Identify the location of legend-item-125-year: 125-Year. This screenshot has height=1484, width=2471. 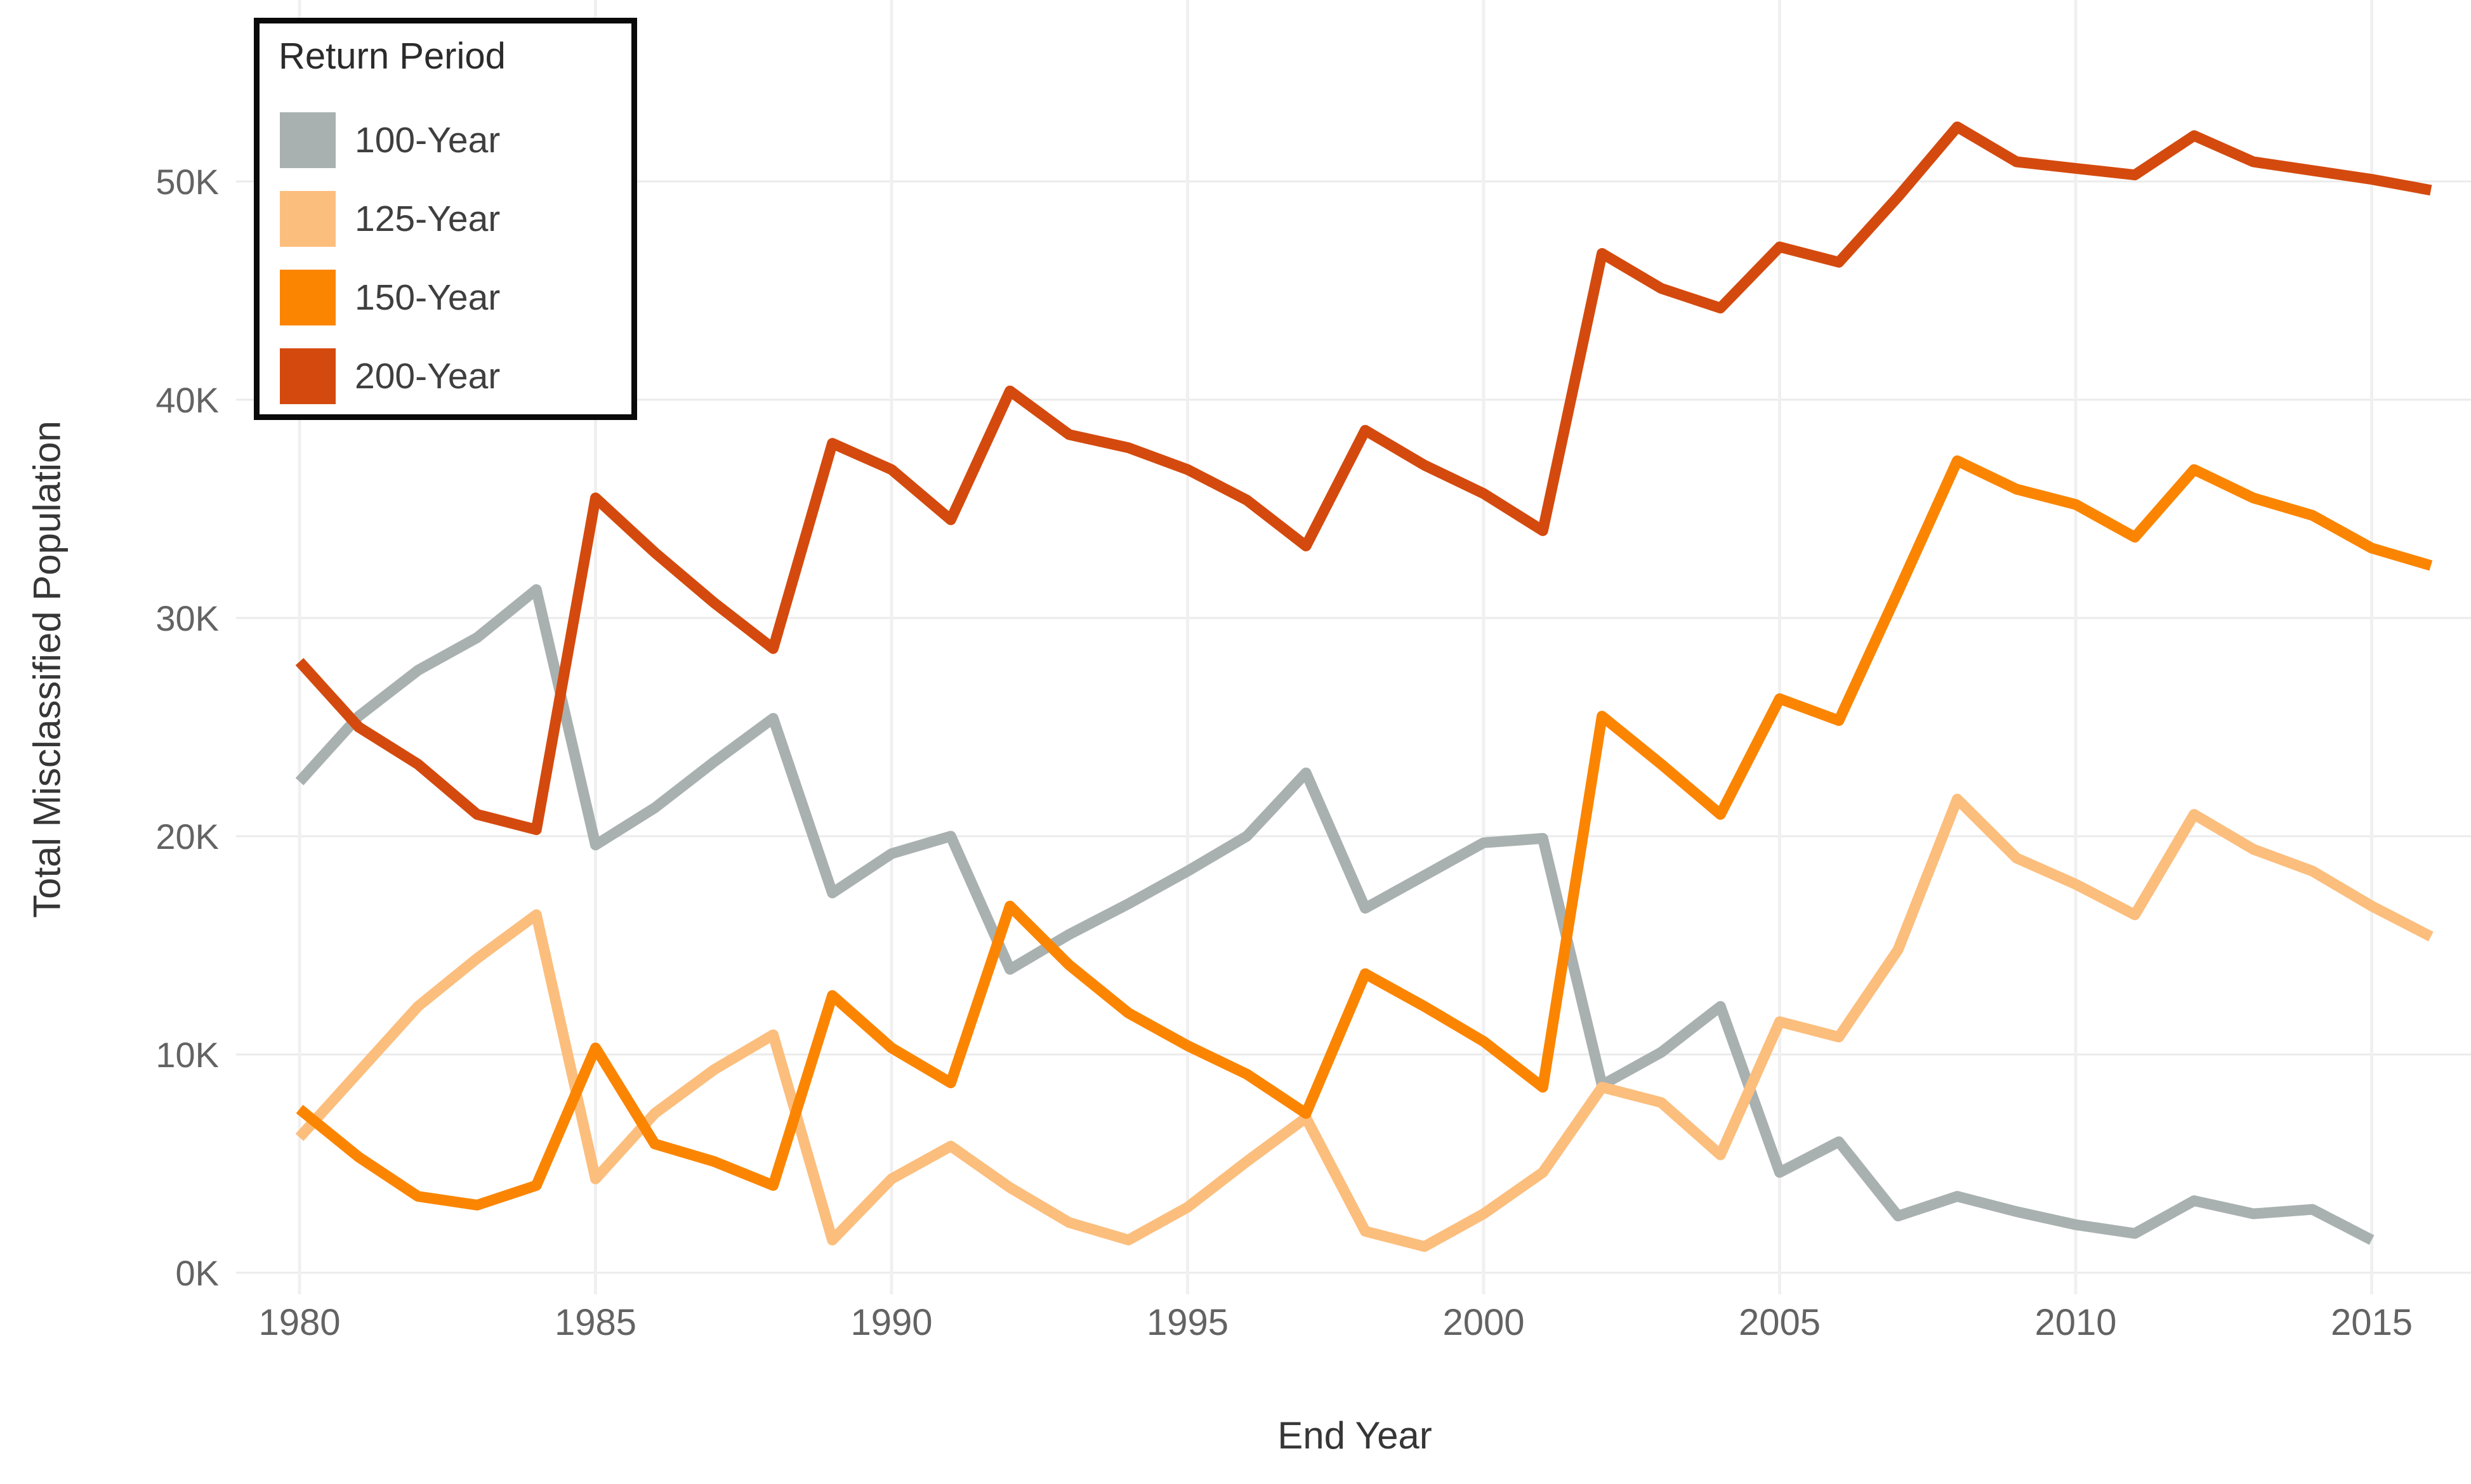
(390, 219).